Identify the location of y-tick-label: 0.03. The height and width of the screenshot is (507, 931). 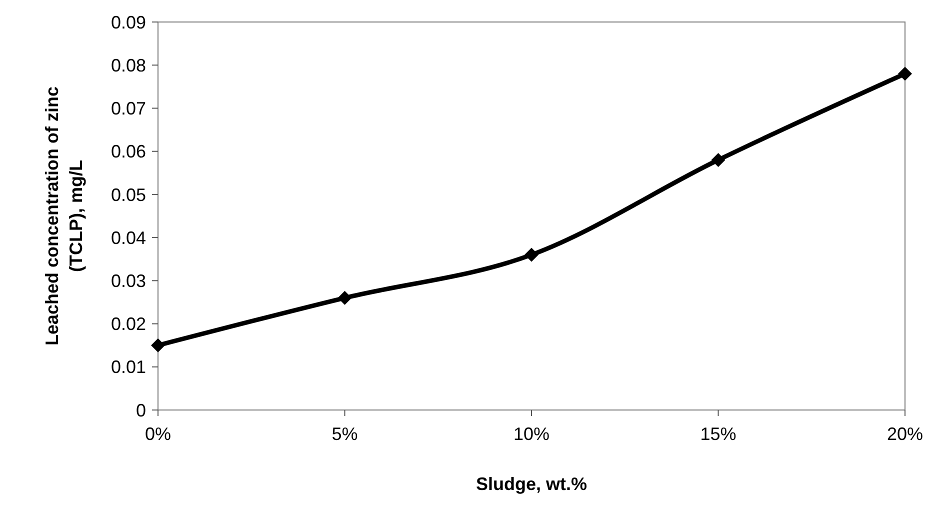
(128, 280).